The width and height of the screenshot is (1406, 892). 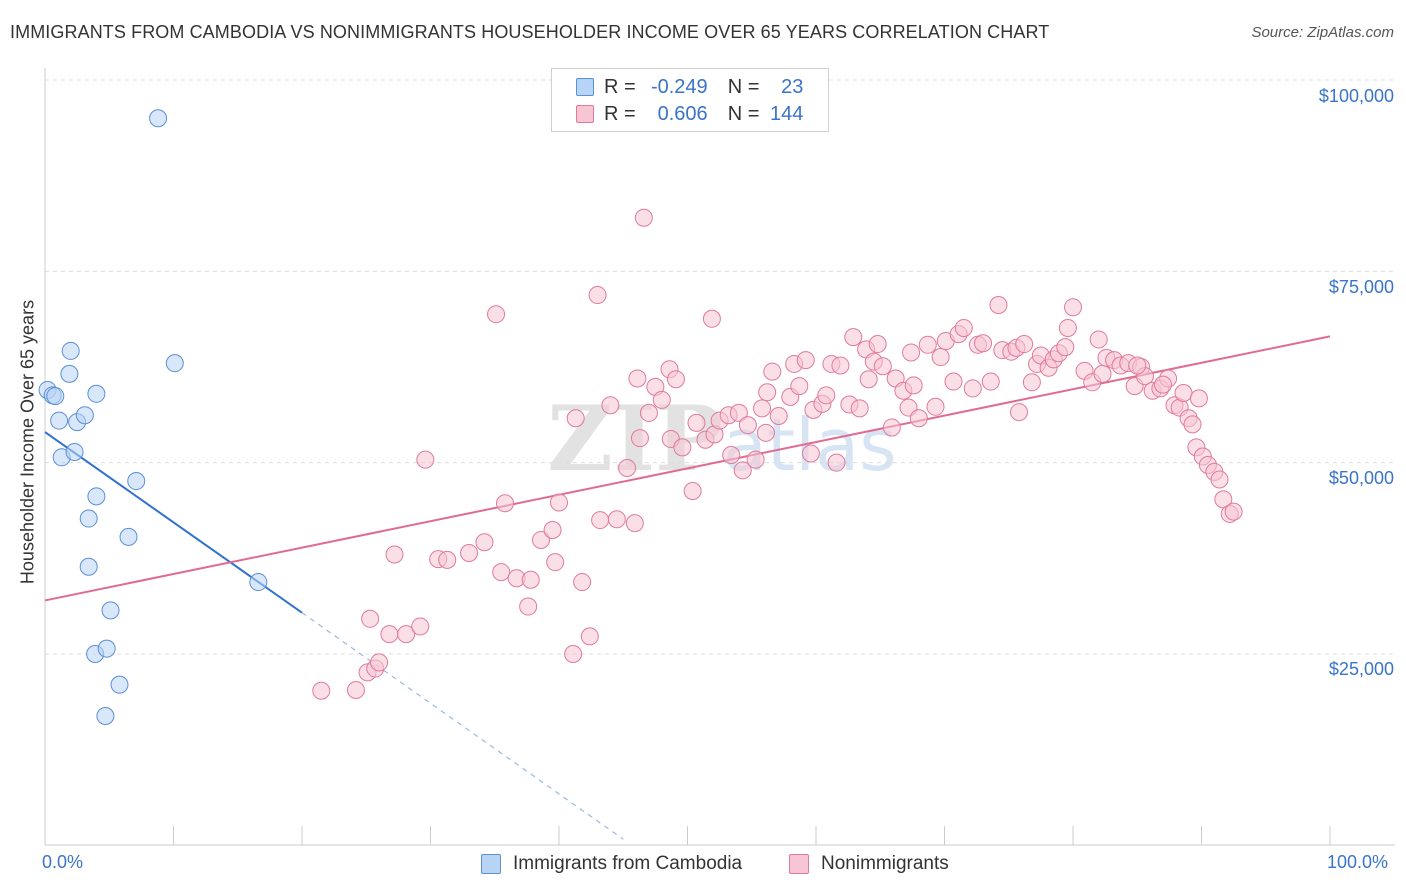 I want to click on bottom-legend-swatch-nonimmigrants, so click(x=799, y=864).